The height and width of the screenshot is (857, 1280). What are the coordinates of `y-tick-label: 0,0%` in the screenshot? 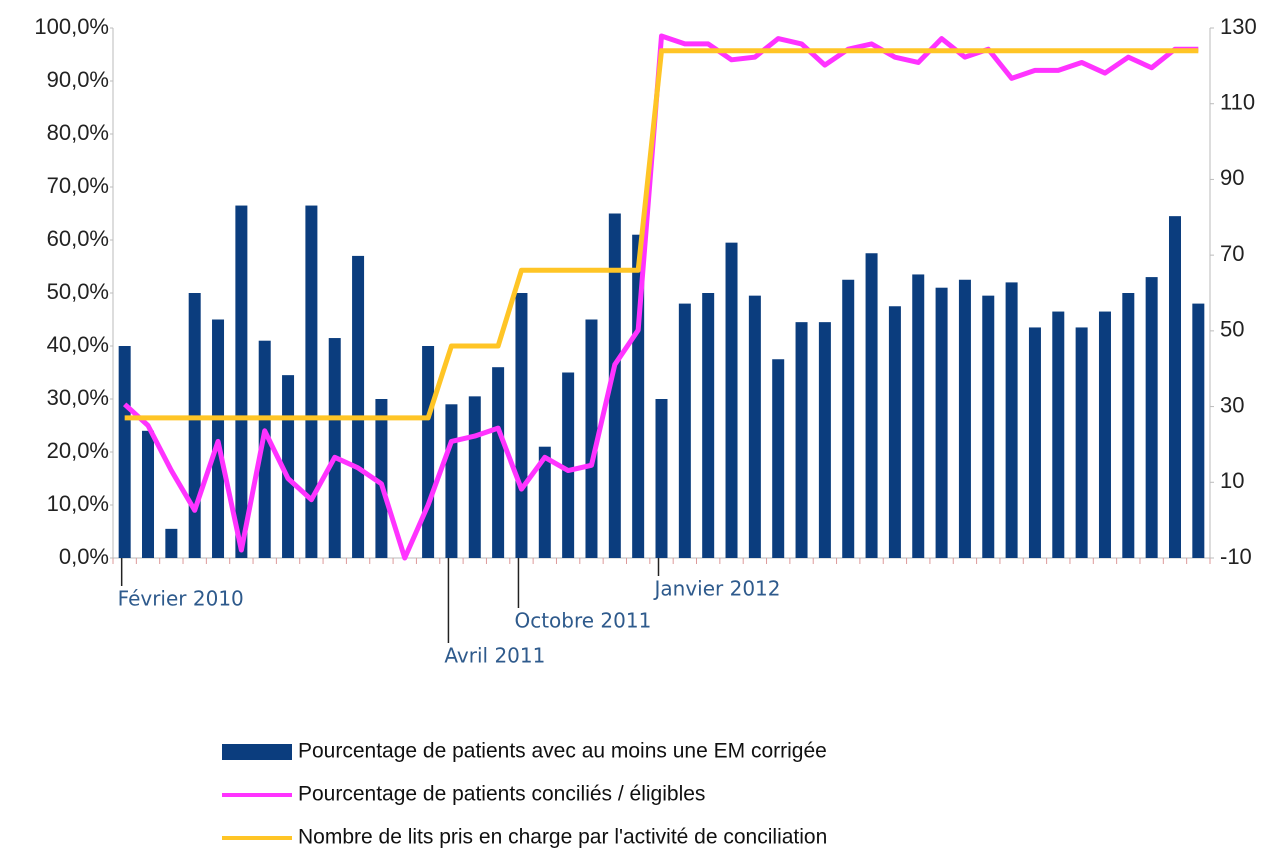 It's located at (84, 556).